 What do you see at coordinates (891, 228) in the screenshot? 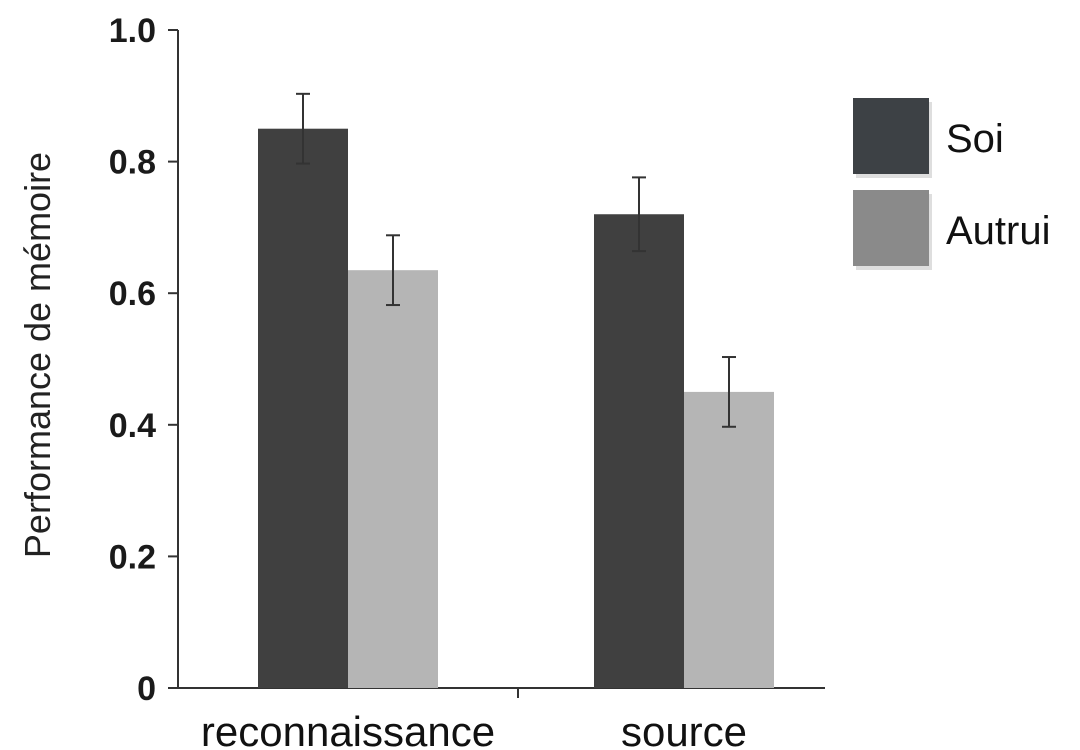
I see `legend-swatch-autrui` at bounding box center [891, 228].